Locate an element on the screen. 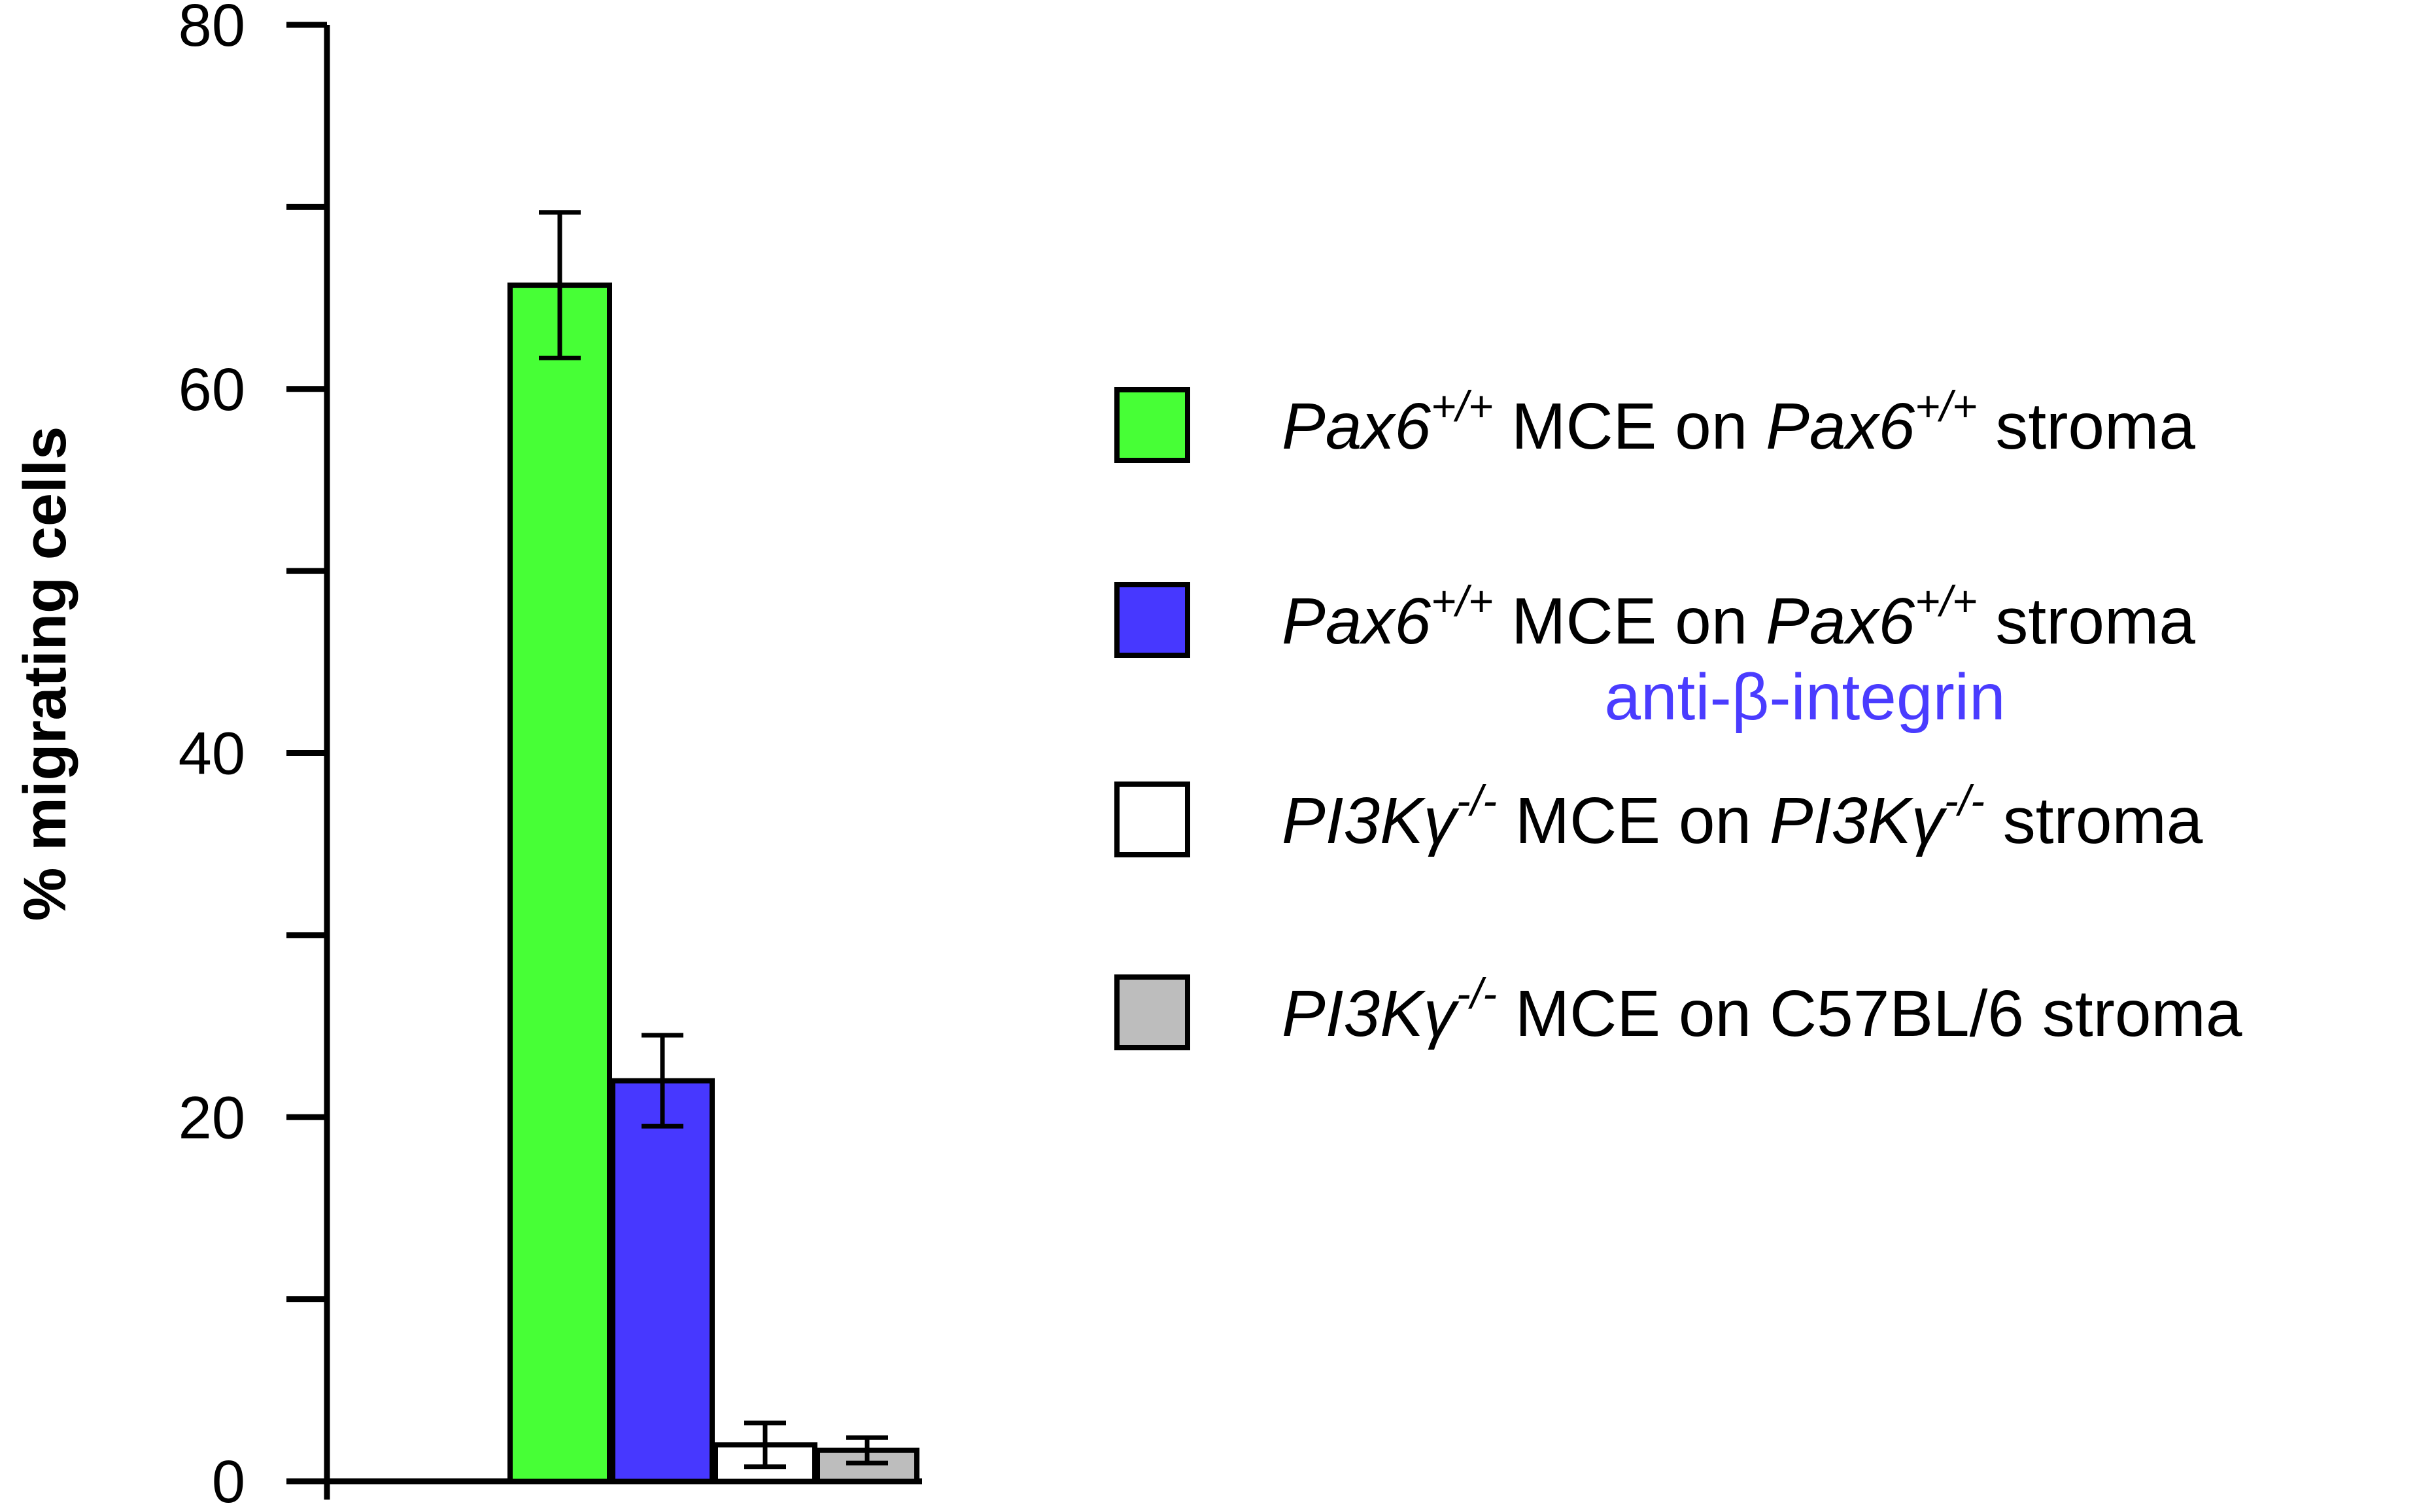 This screenshot has width=2417, height=1512. y-tick-label: 80 is located at coordinates (212, 29).